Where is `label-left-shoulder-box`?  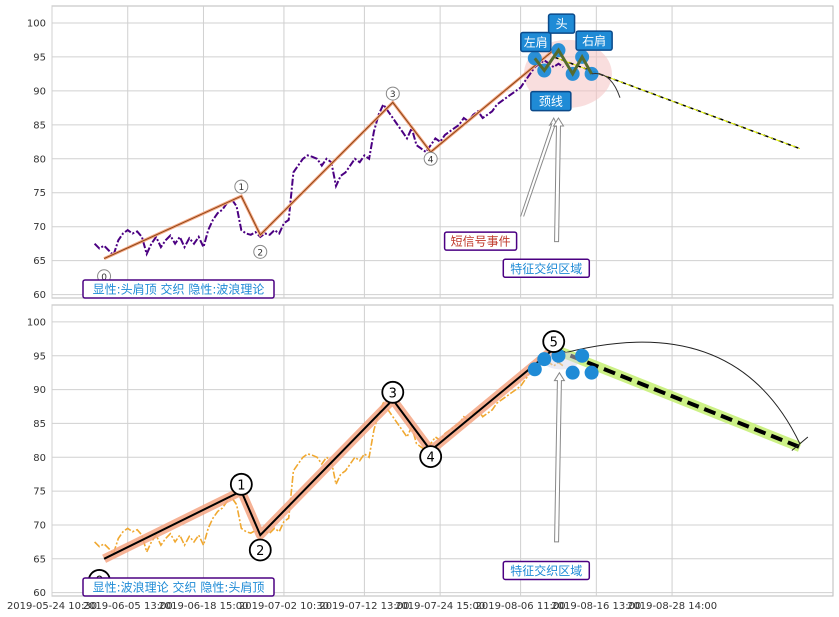 label-left-shoulder-box is located at coordinates (536, 42).